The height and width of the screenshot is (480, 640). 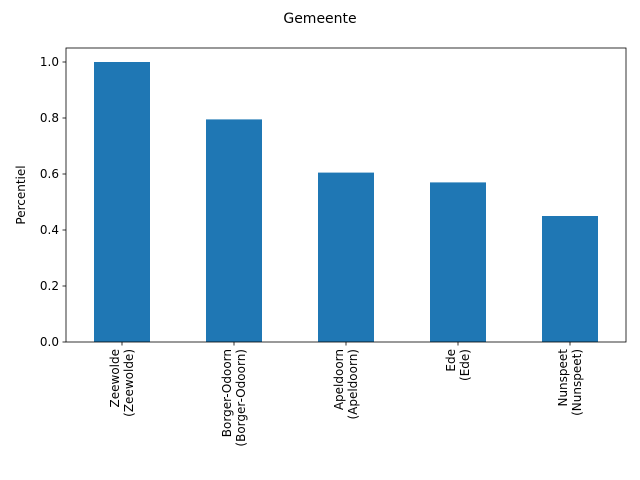 I want to click on x-tick-label-line: Borger-Odoorn, so click(x=227, y=393).